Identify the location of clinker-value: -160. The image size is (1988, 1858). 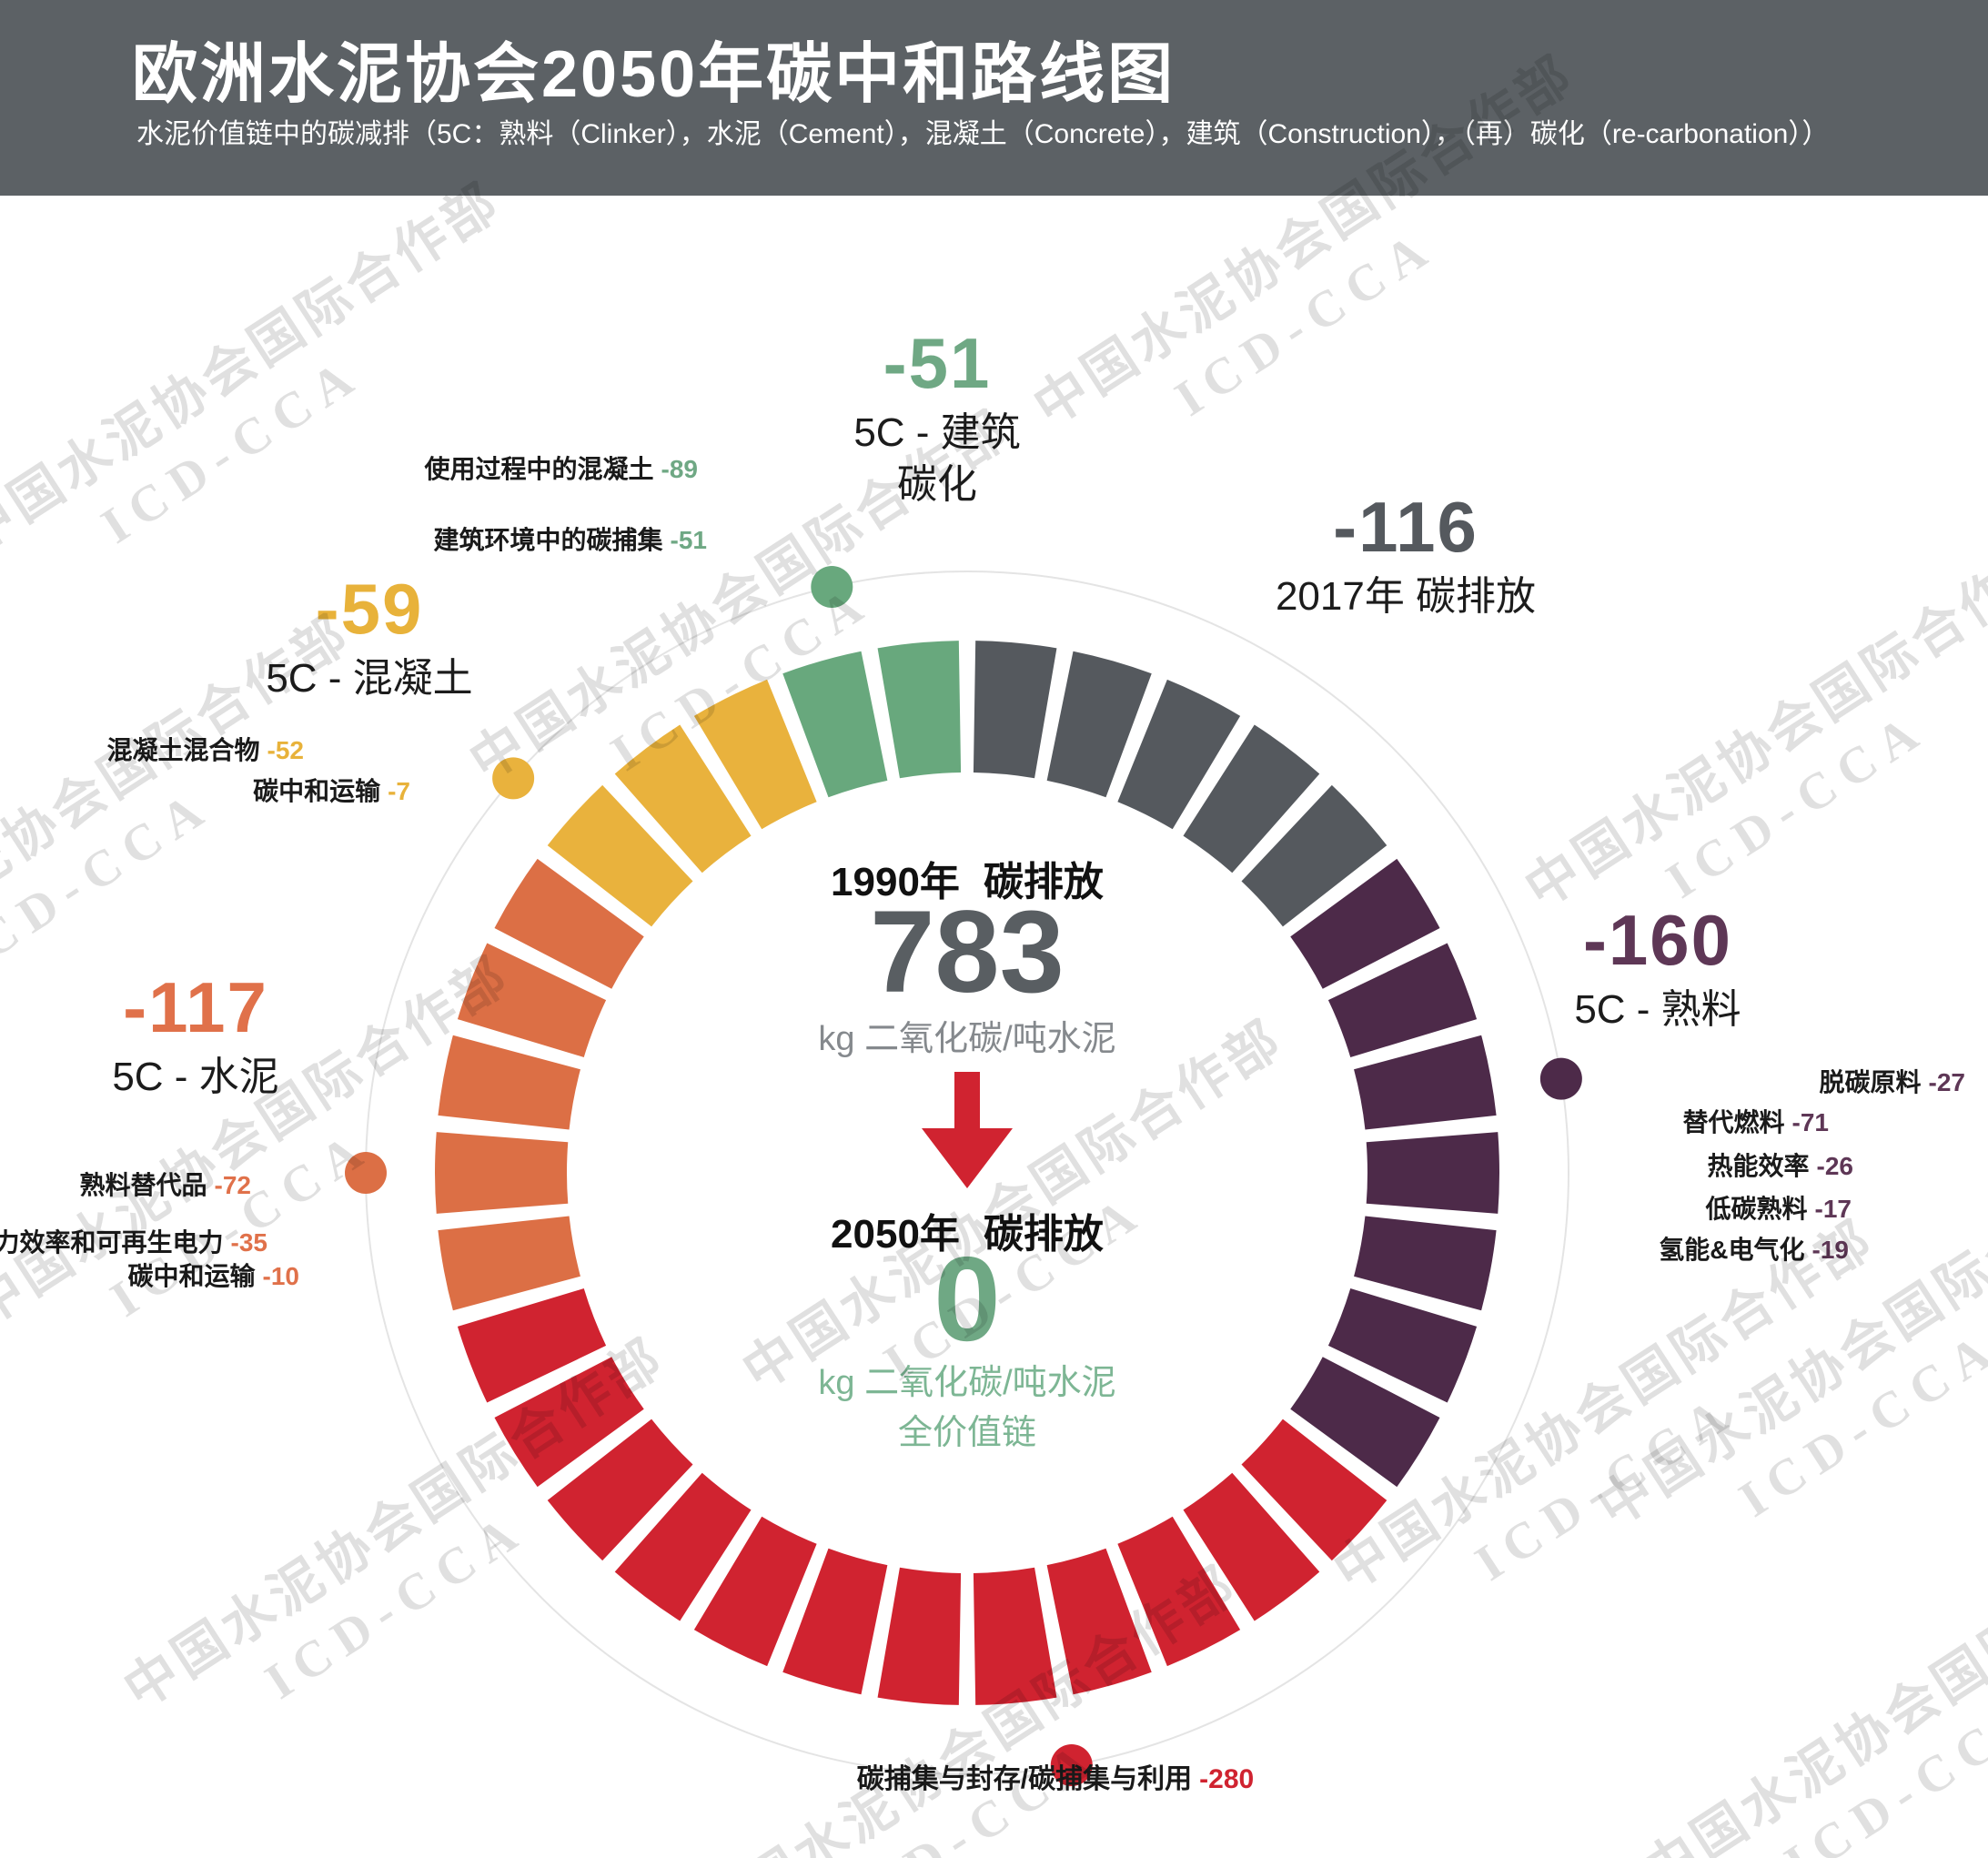
(1657, 940).